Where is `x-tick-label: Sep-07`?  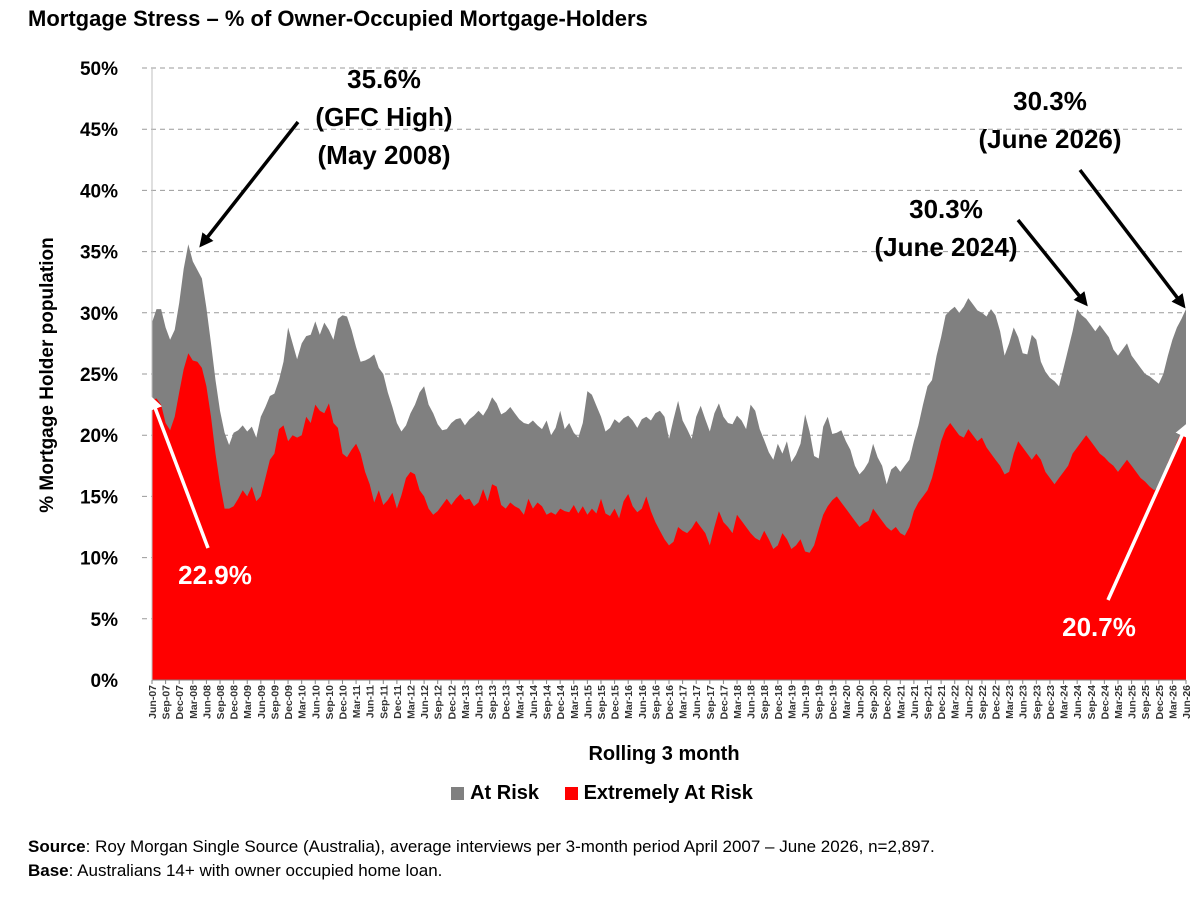 x-tick-label: Sep-07 is located at coordinates (167, 702).